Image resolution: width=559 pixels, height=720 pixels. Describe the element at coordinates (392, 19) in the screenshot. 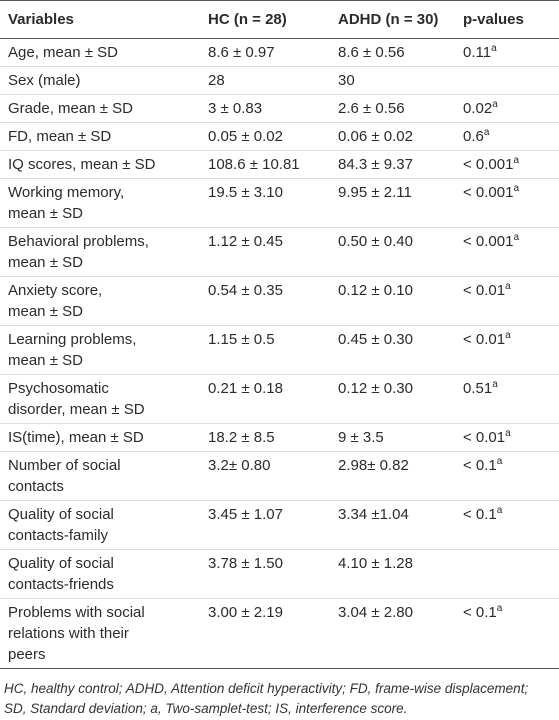

I see `header-cell: ADHD (n = 30)` at that location.